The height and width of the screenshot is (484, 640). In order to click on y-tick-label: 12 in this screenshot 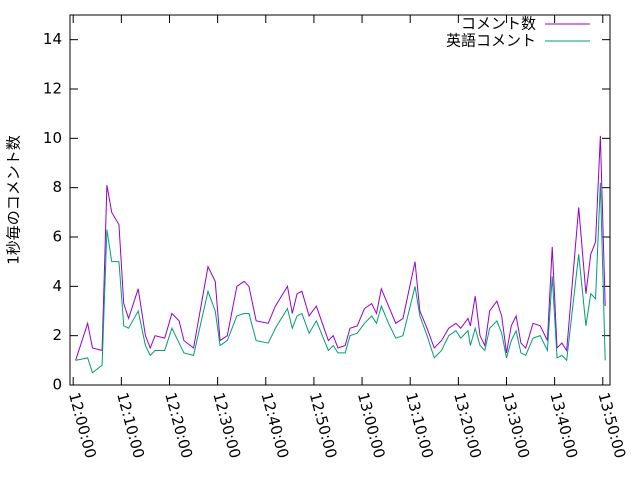, I will do `click(52, 89)`.